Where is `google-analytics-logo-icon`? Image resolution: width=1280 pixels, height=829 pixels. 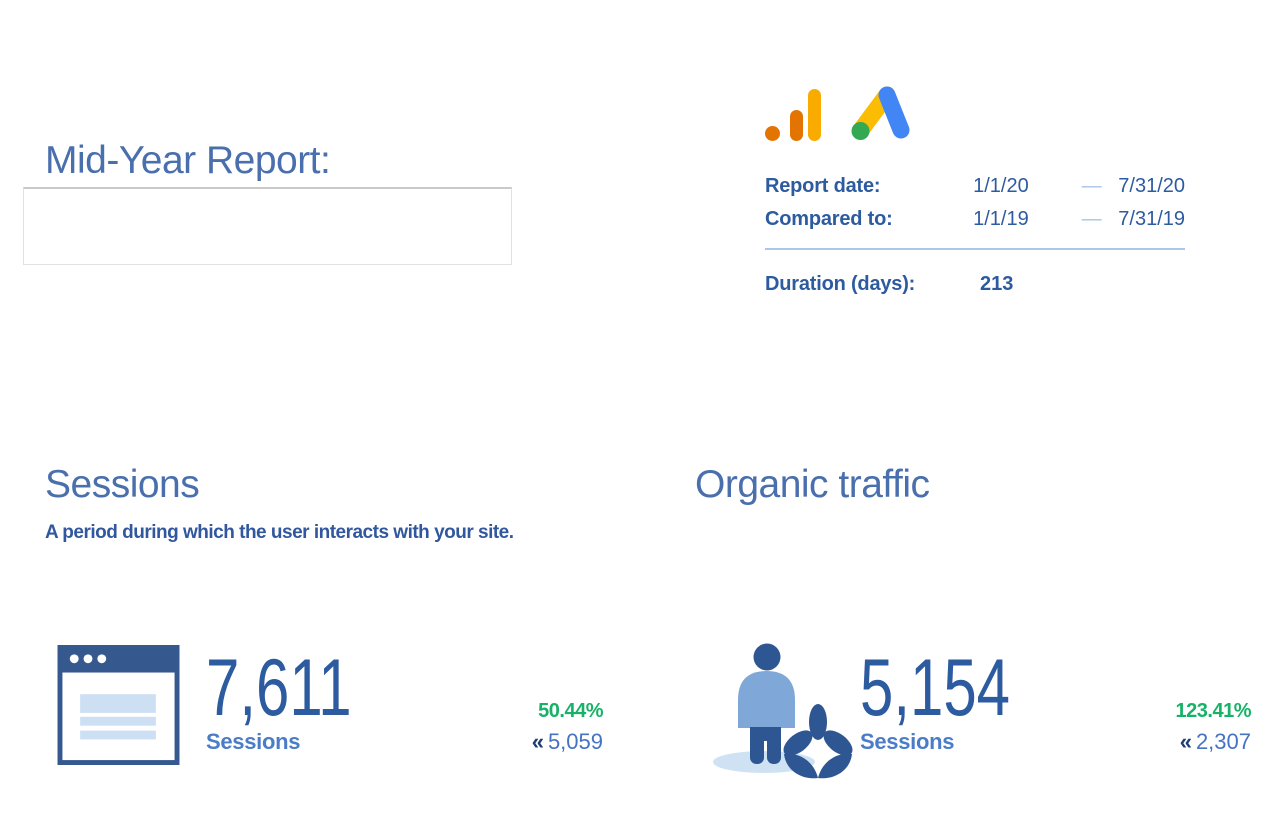
google-analytics-logo-icon is located at coordinates (793, 115).